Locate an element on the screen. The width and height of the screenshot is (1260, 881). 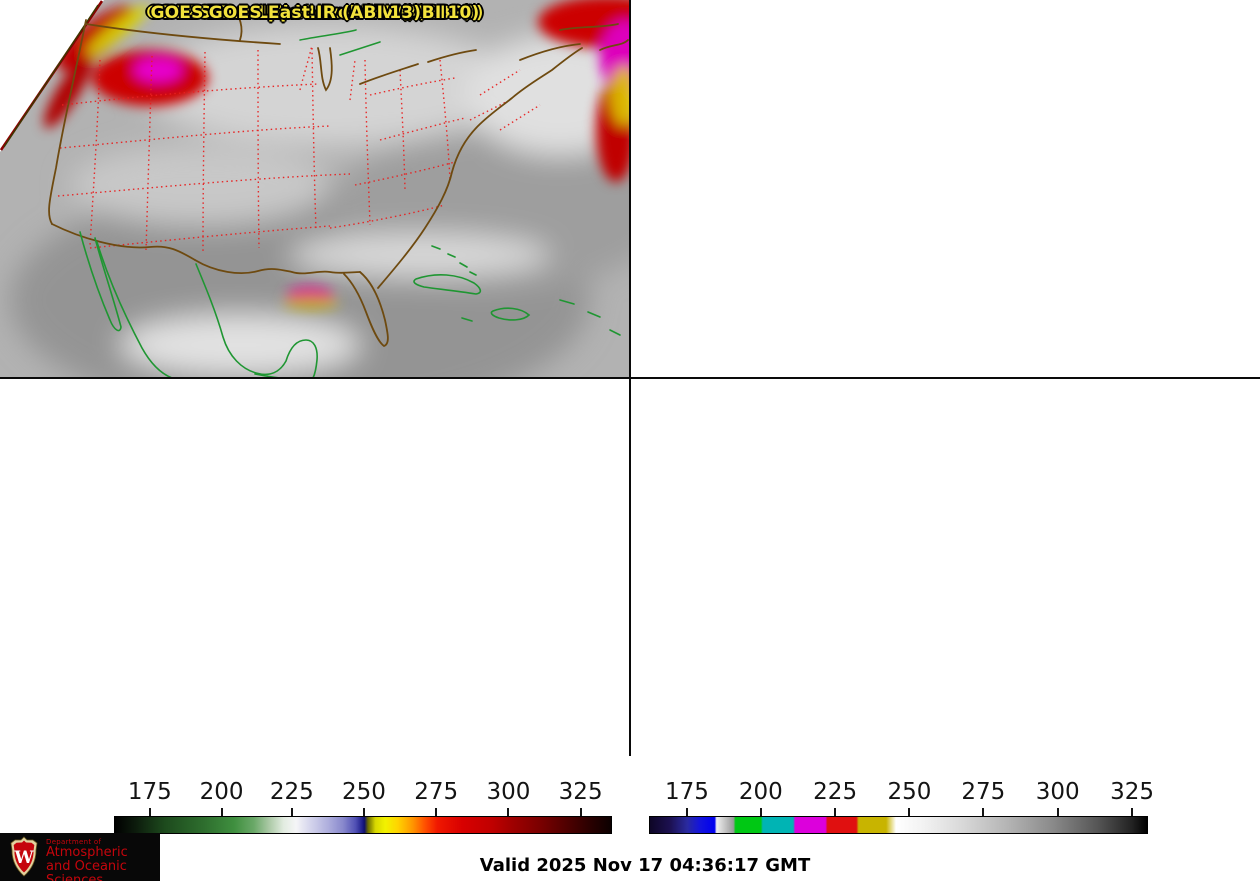
valid-timestamp: Valid 2025 Nov 17 04:36:17 GMT is located at coordinates (645, 865).